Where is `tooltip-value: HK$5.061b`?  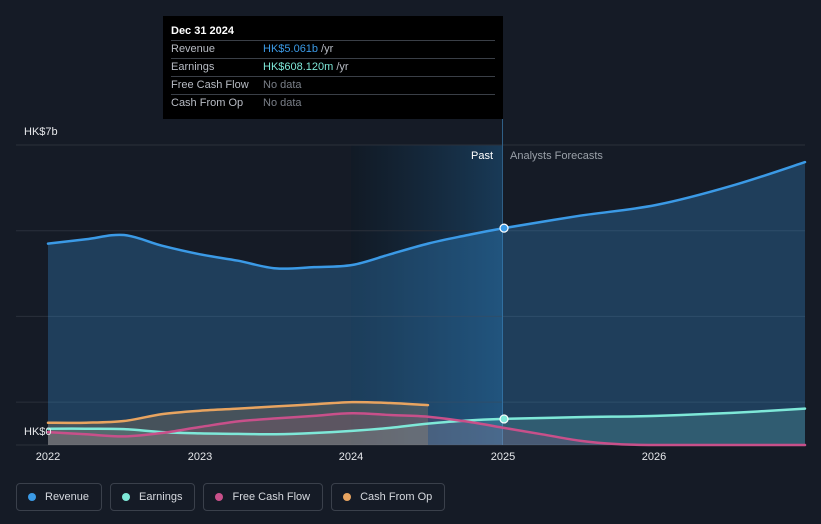
tooltip-value: HK$5.061b is located at coordinates (291, 49).